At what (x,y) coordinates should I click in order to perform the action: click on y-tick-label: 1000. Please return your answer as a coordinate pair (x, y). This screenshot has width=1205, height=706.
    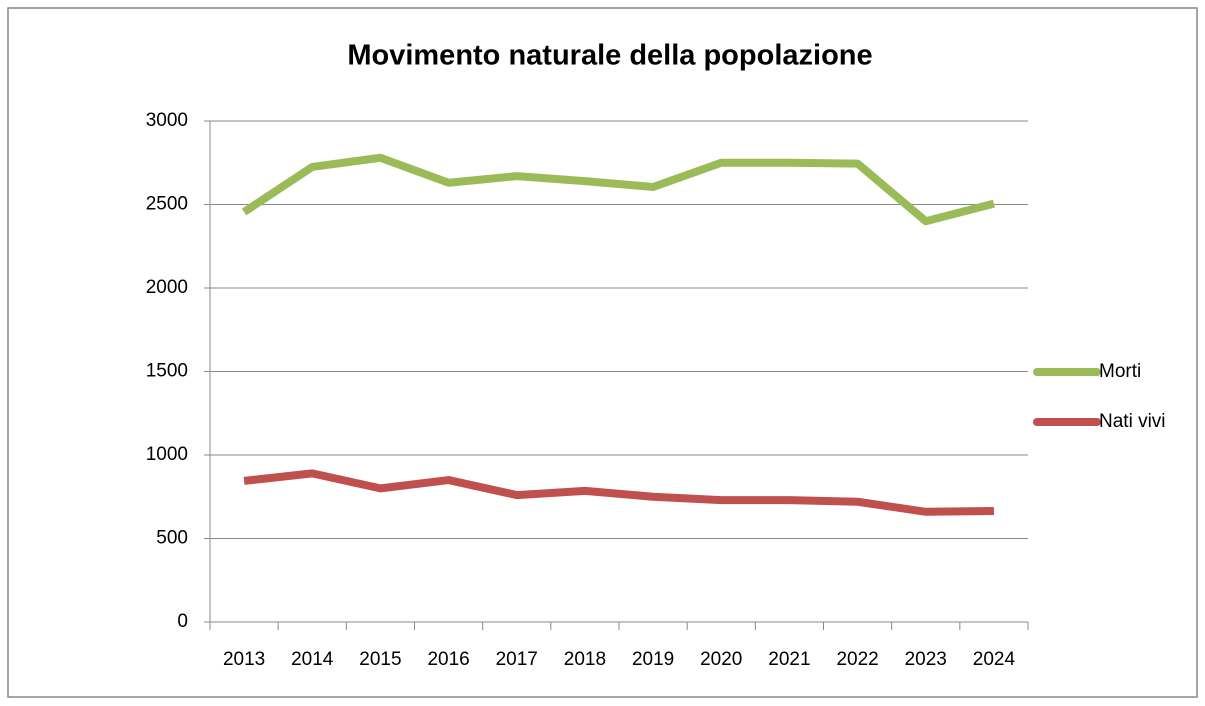
    Looking at the image, I should click on (167, 454).